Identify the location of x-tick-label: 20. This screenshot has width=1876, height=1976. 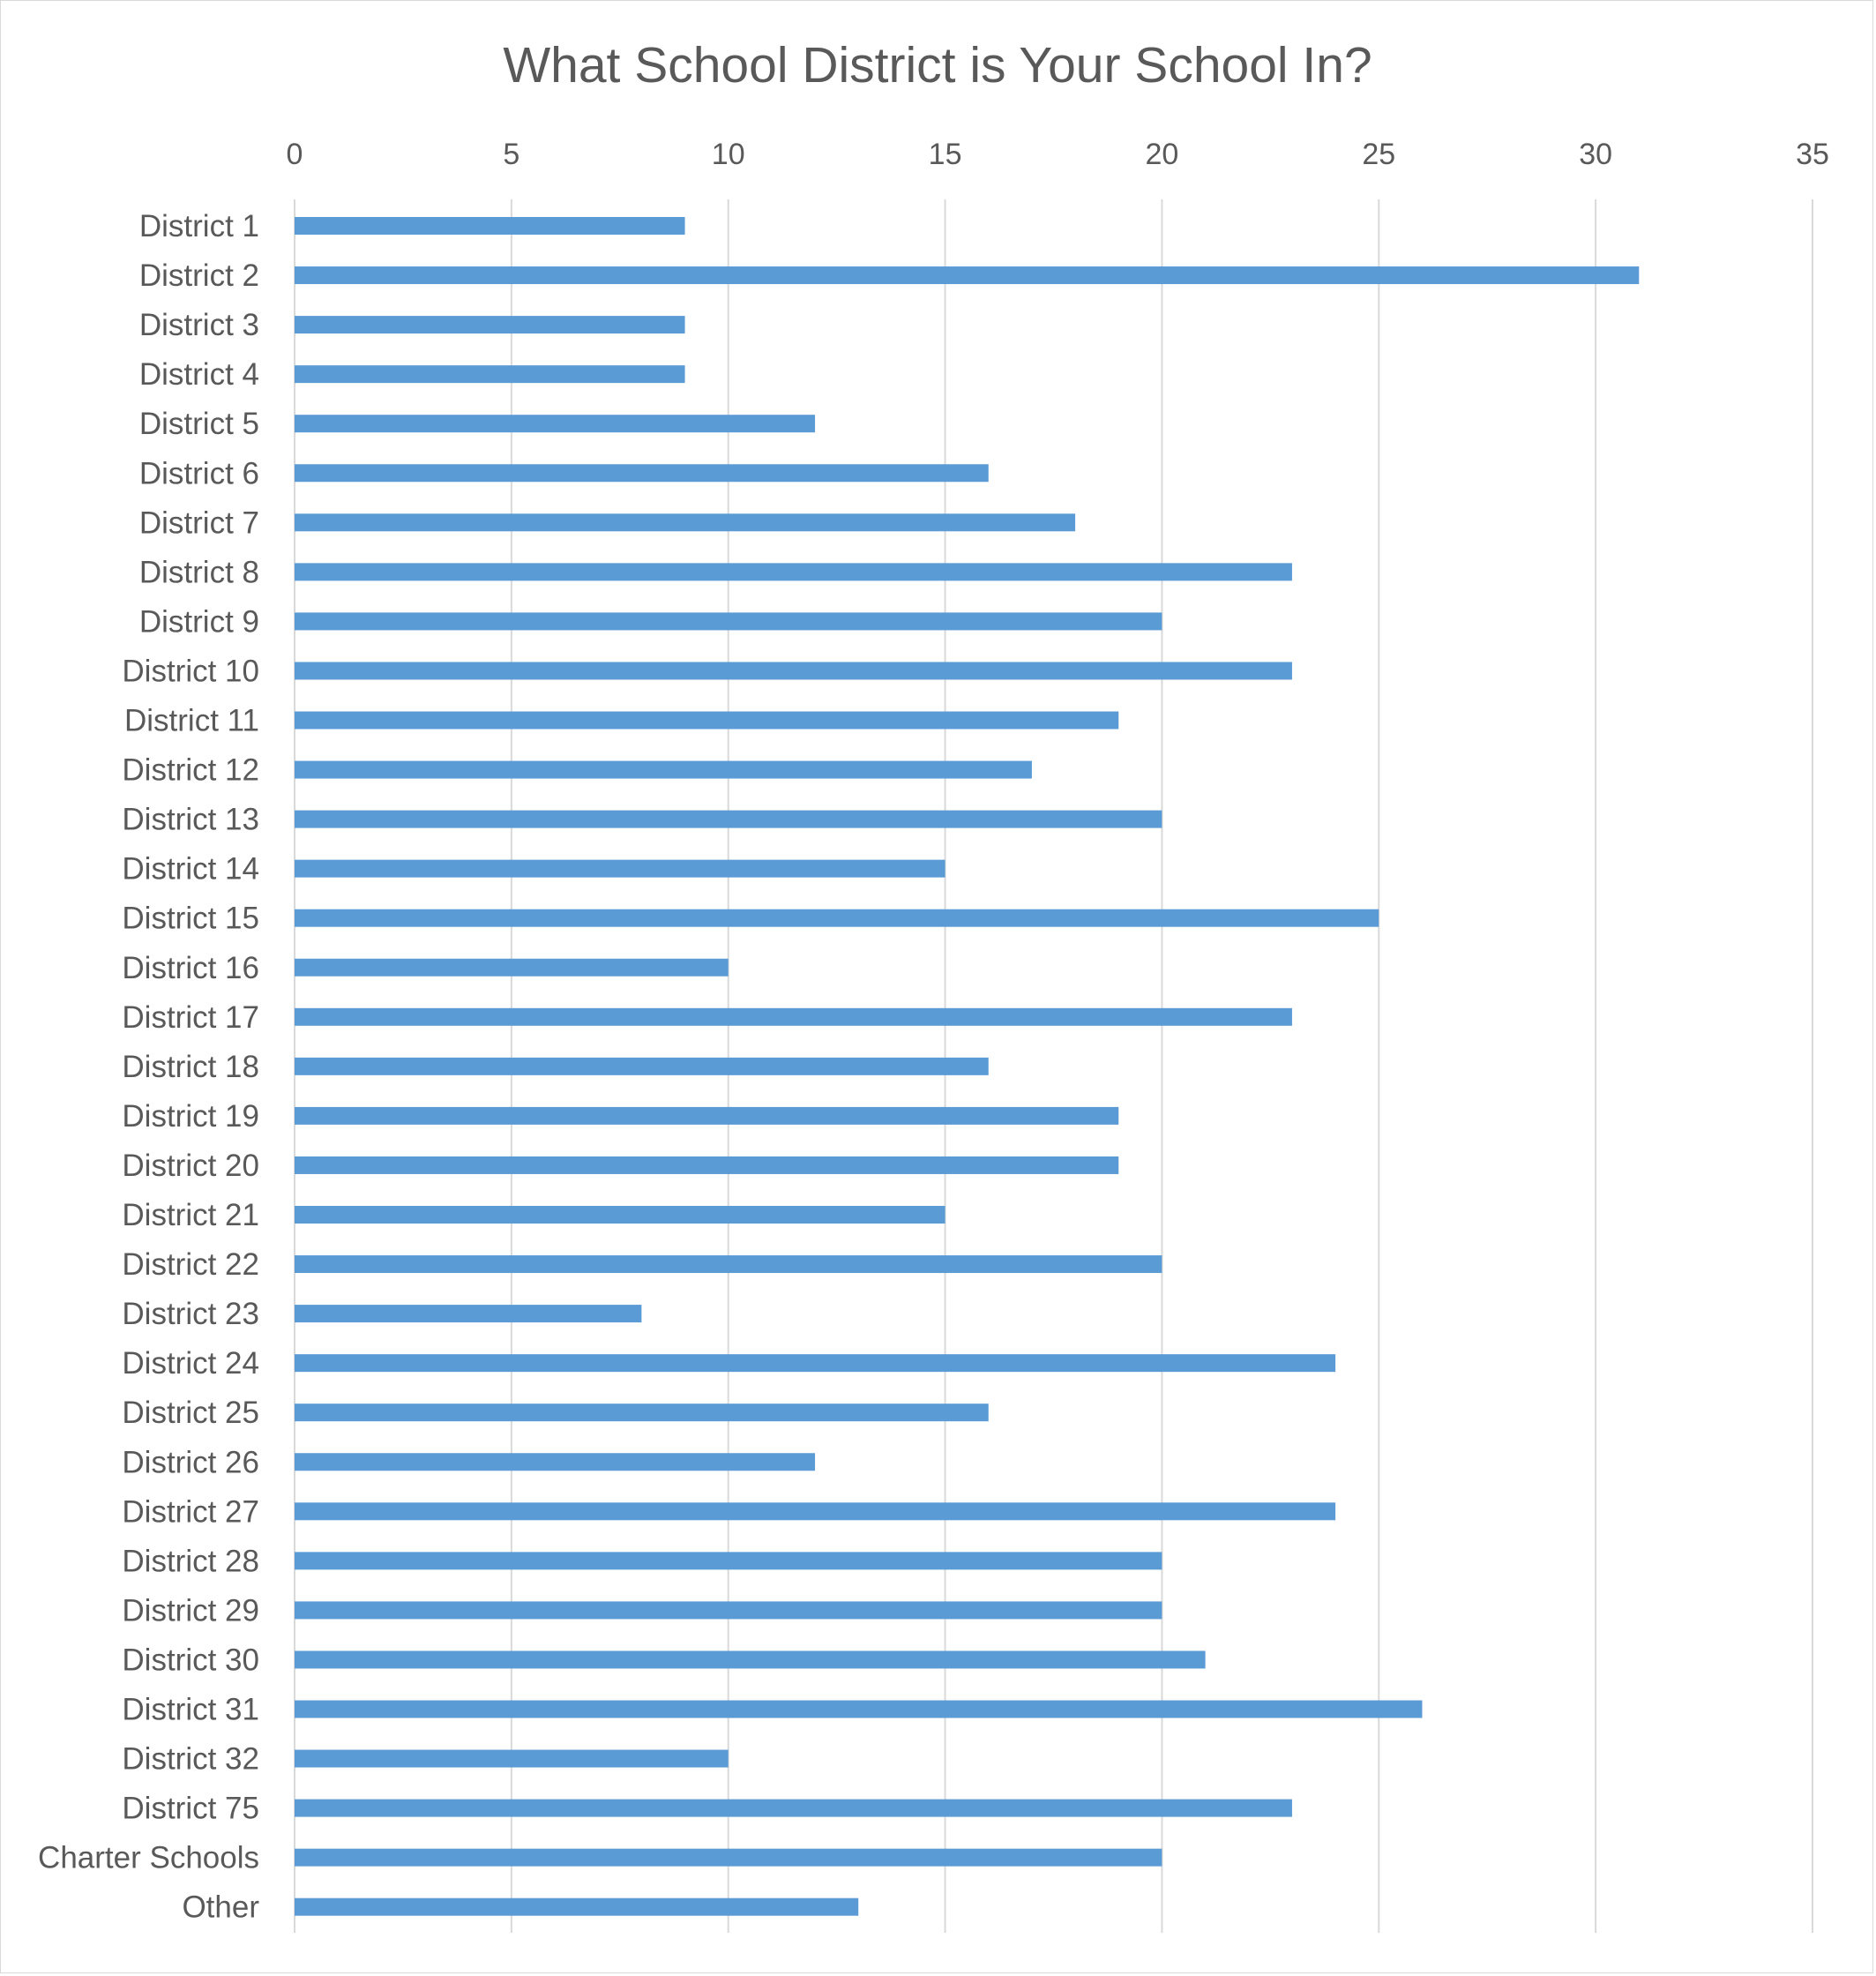
(1162, 154).